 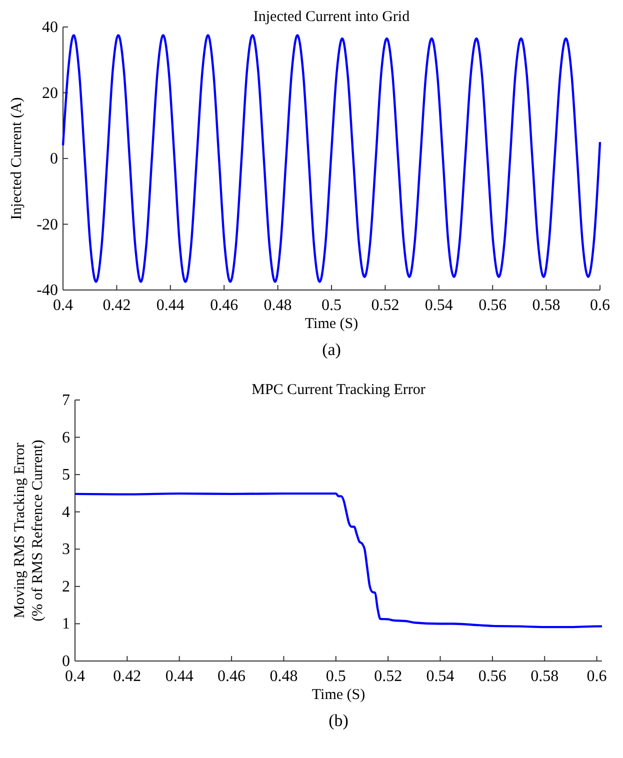 I want to click on y-tick-label: 3, so click(x=66, y=549).